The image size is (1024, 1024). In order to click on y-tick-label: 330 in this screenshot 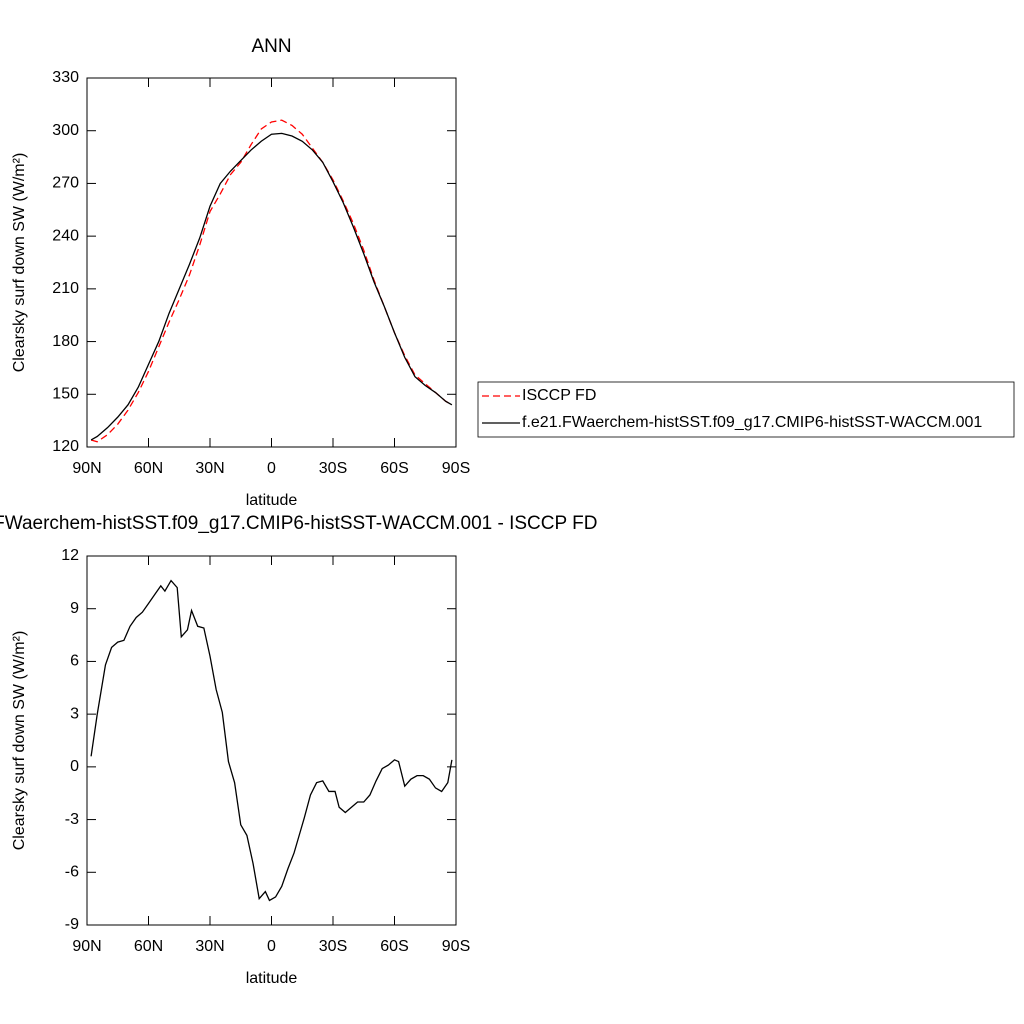, I will do `click(65, 77)`.